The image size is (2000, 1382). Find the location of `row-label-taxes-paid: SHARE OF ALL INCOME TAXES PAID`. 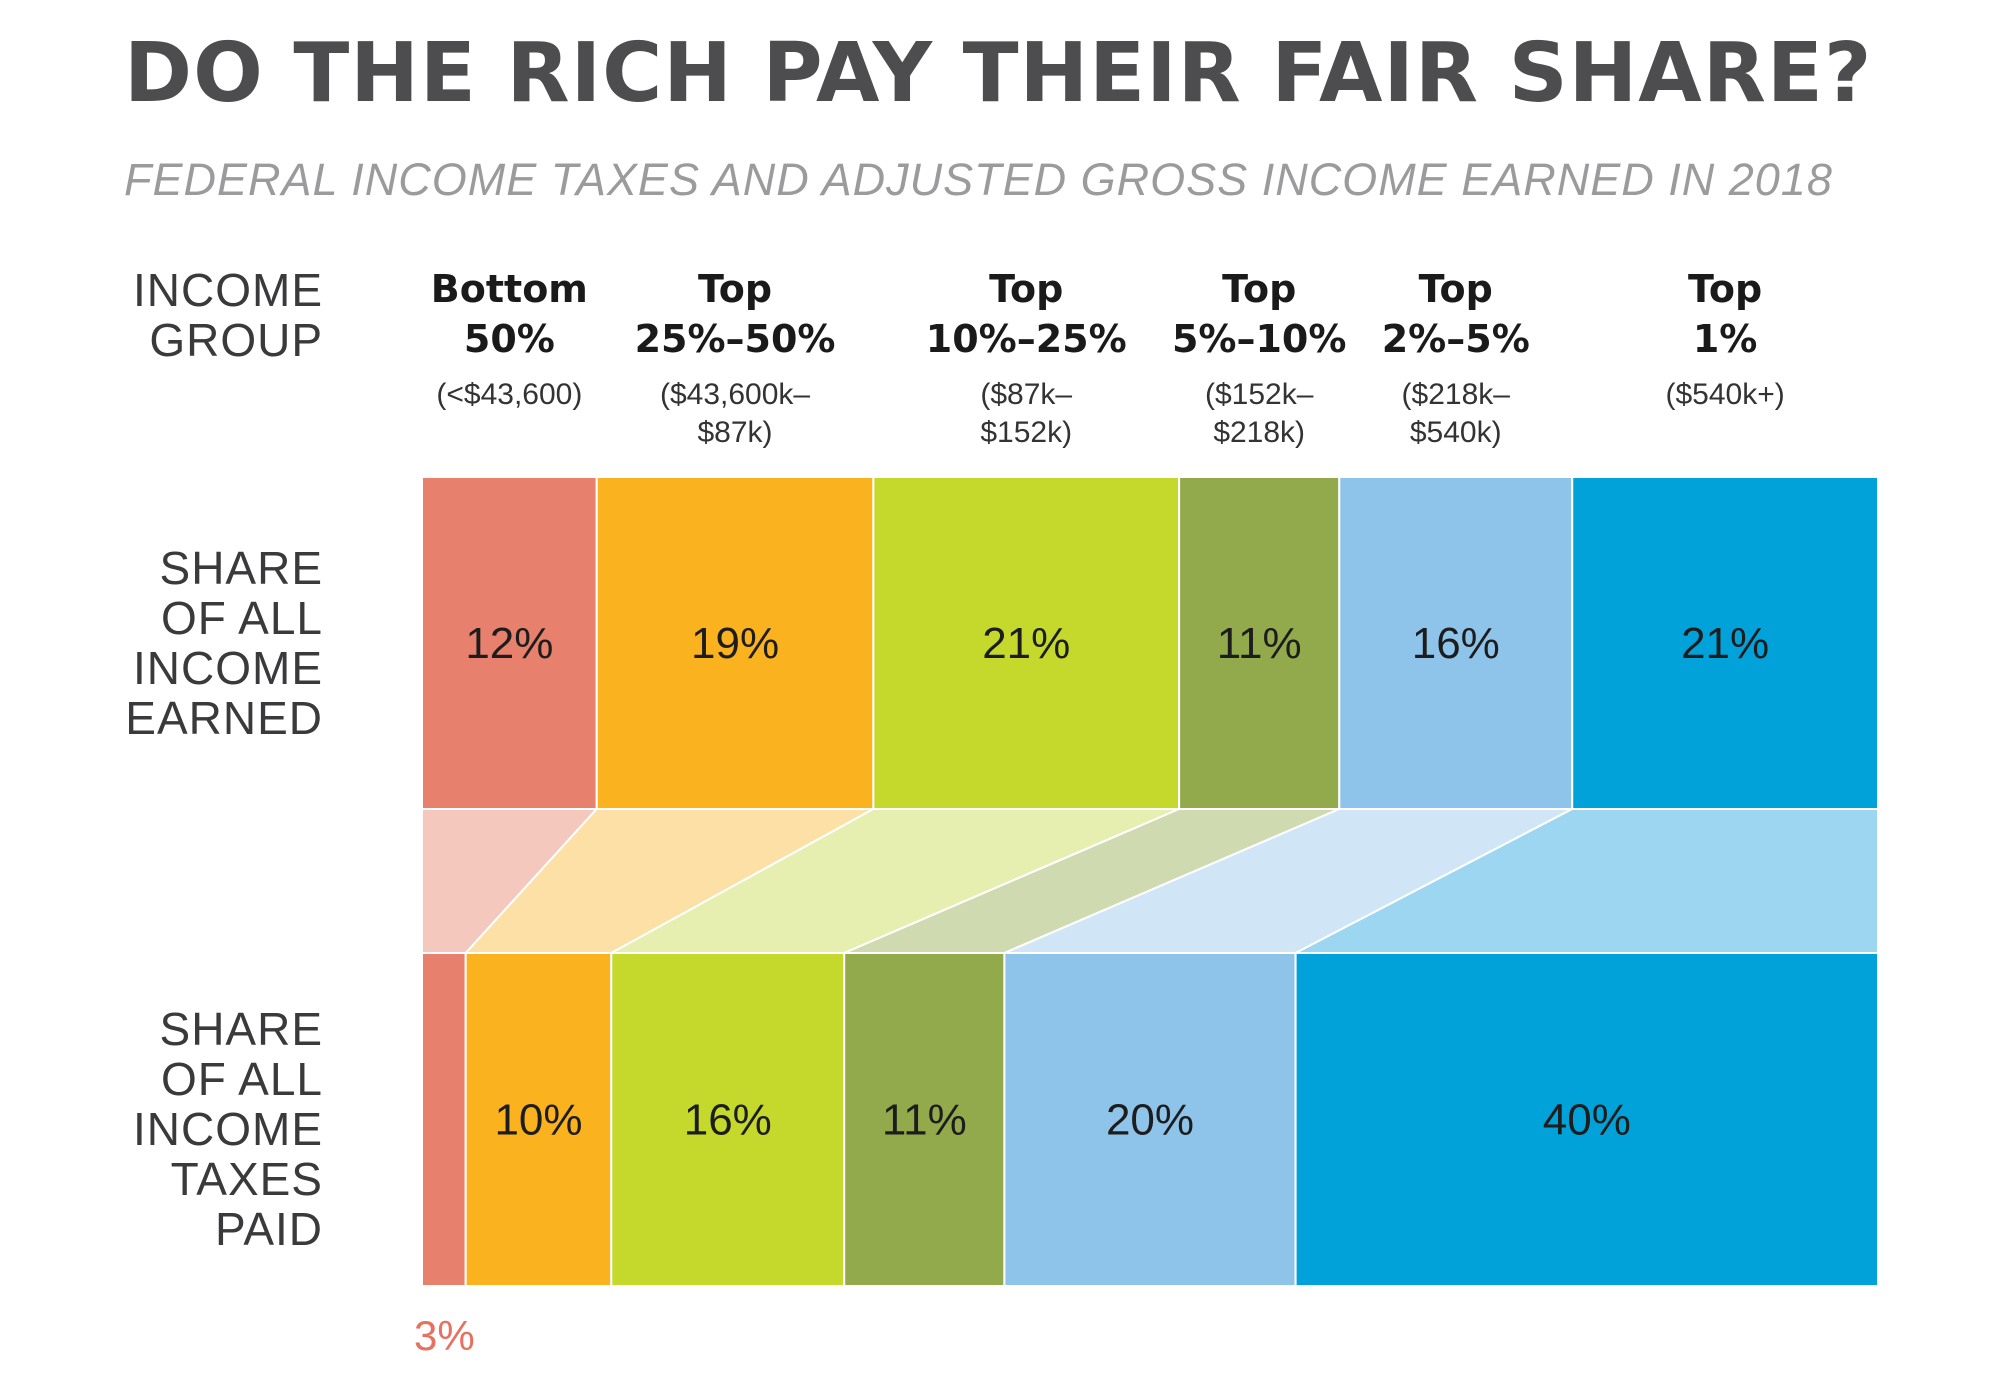

row-label-taxes-paid: SHARE OF ALL INCOME TAXES PAID is located at coordinates (228, 1129).